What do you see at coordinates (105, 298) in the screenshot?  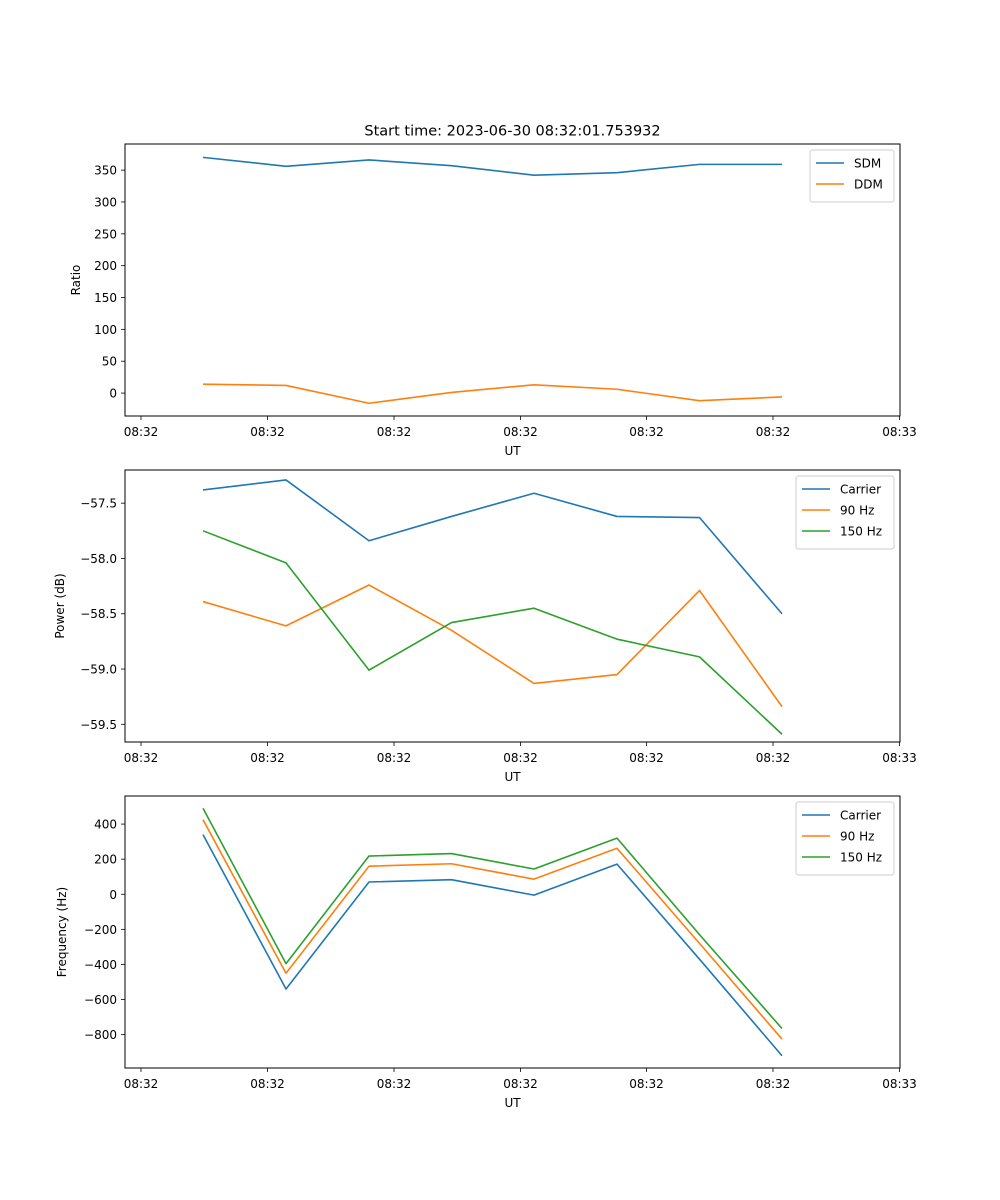 I see `y-tick-label: 150` at bounding box center [105, 298].